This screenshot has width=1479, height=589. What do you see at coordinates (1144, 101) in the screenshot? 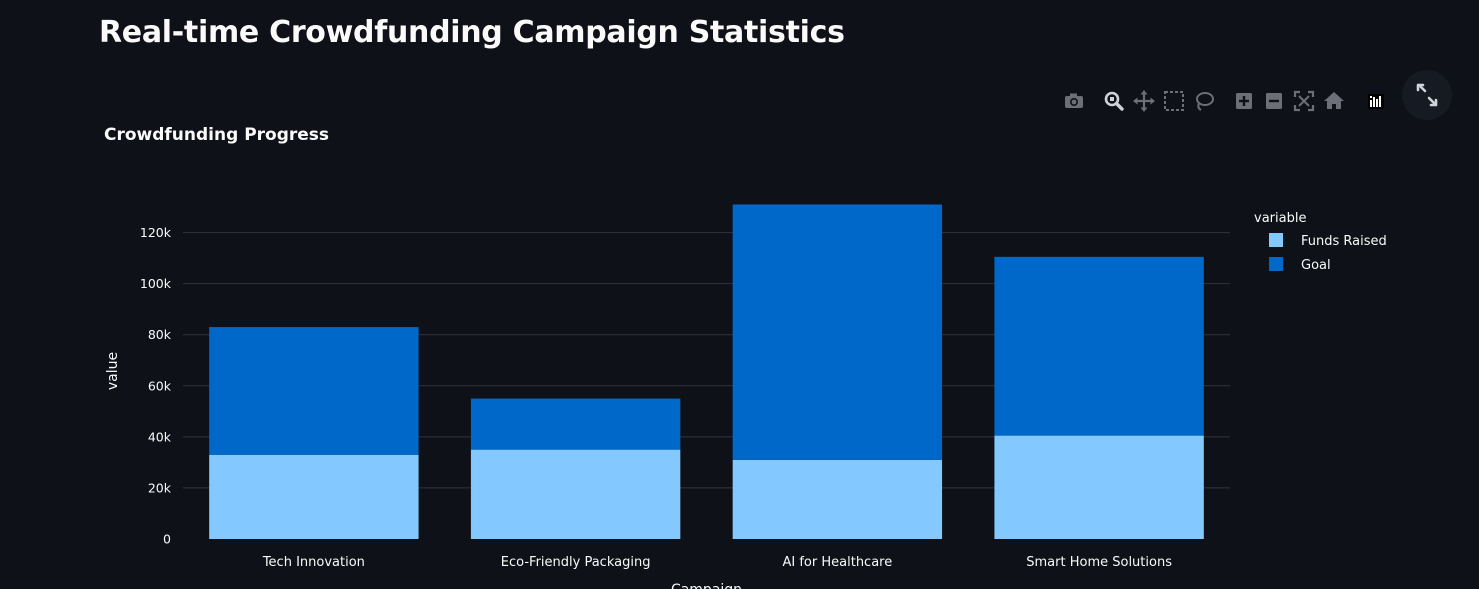
I see `pan-icon` at bounding box center [1144, 101].